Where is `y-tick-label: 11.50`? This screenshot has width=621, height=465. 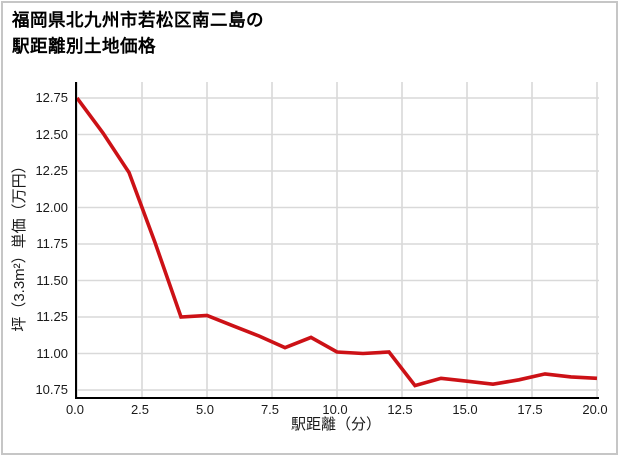 y-tick-label: 11.50 is located at coordinates (52, 280).